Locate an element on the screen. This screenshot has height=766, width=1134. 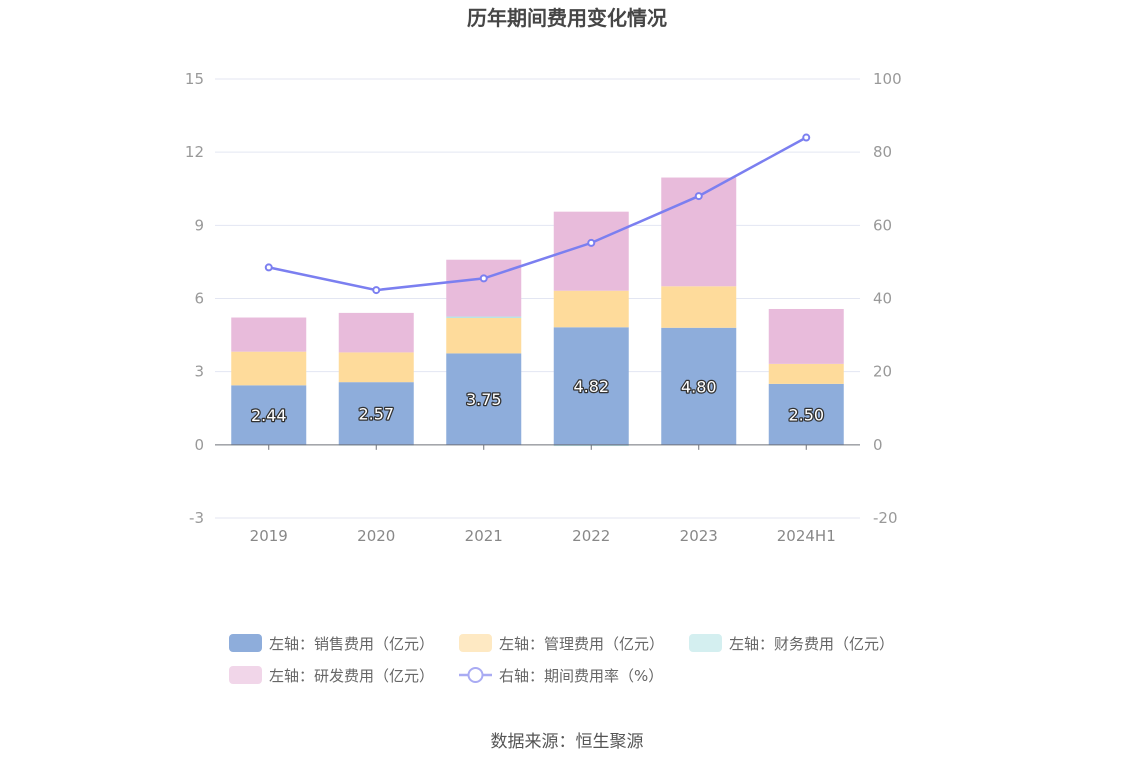
x-tick-label: 2023 is located at coordinates (699, 536).